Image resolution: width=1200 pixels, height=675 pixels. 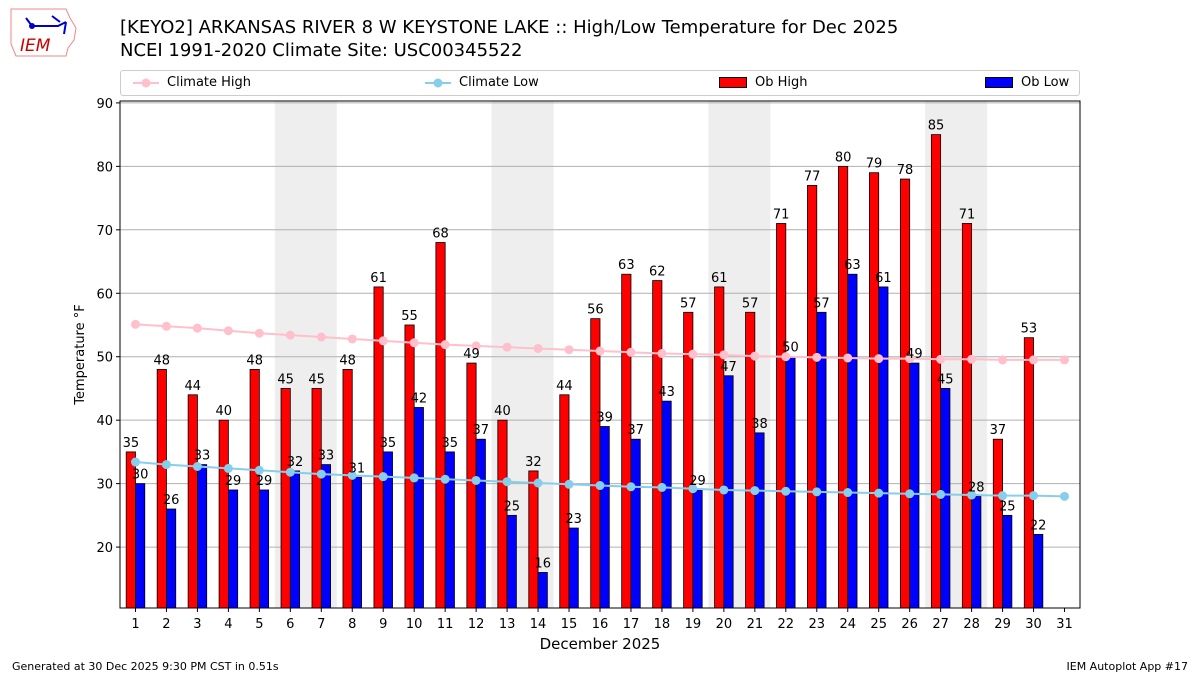 I want to click on ob-high-label: 55, so click(x=409, y=316).